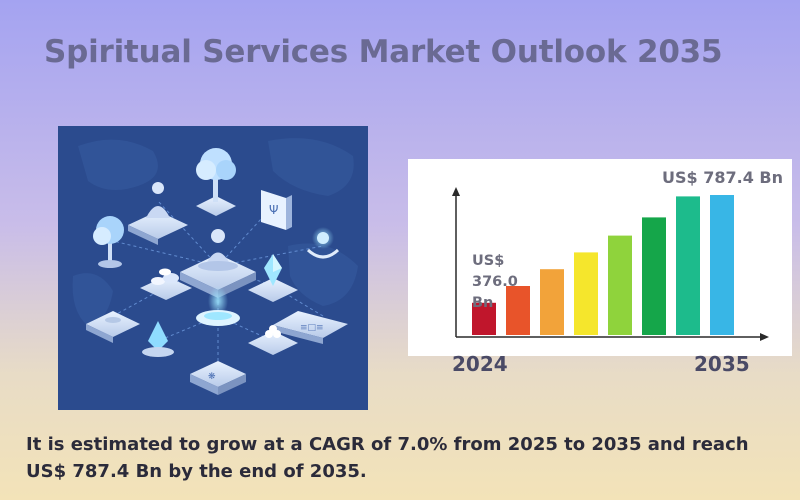 The height and width of the screenshot is (500, 800). What do you see at coordinates (480, 364) in the screenshot?
I see `x-tick-label-start: 2024` at bounding box center [480, 364].